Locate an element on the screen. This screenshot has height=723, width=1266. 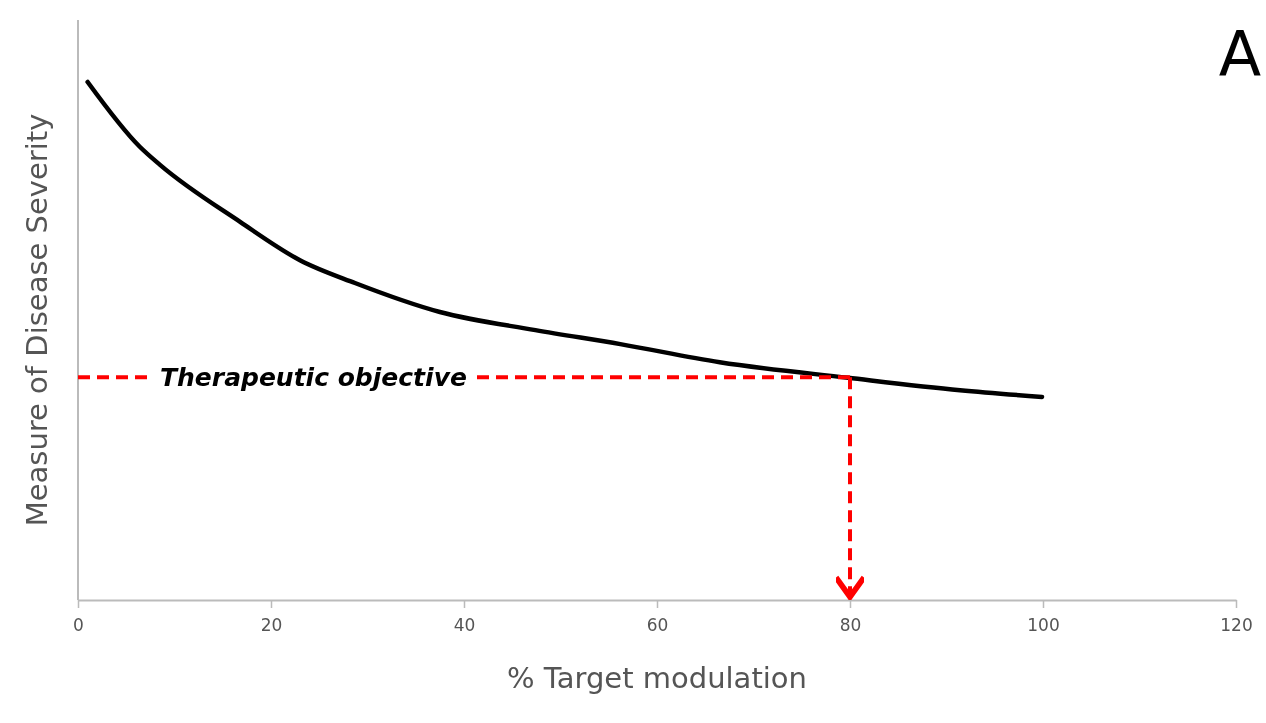
x-axis-title: % Target modulation is located at coordinates (657, 678).